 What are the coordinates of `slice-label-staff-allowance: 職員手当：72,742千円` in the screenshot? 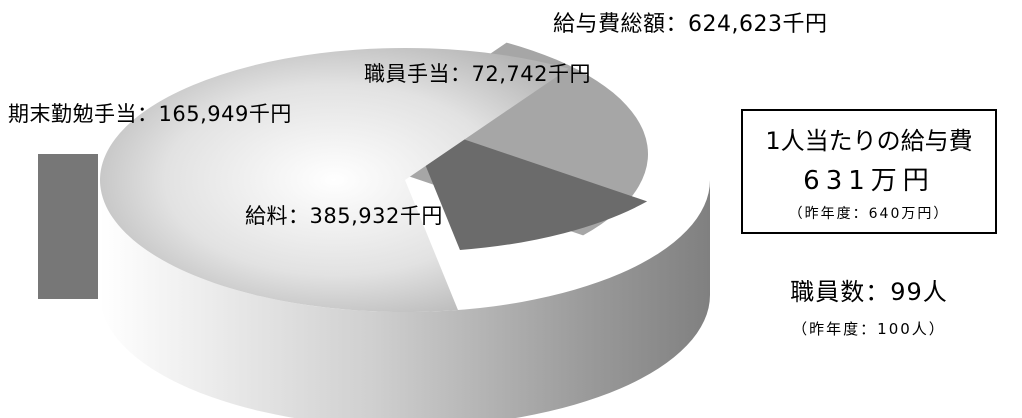 It's located at (477, 74).